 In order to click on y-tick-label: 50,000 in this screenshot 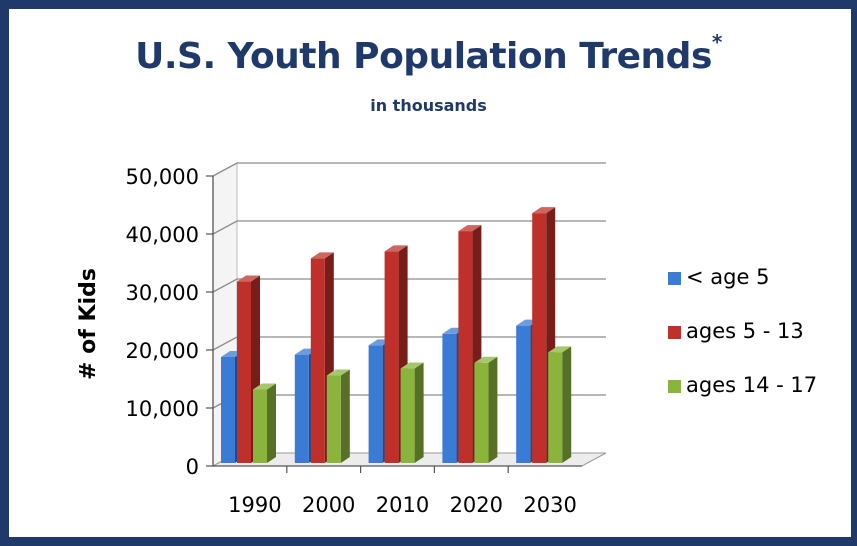, I will do `click(162, 177)`.